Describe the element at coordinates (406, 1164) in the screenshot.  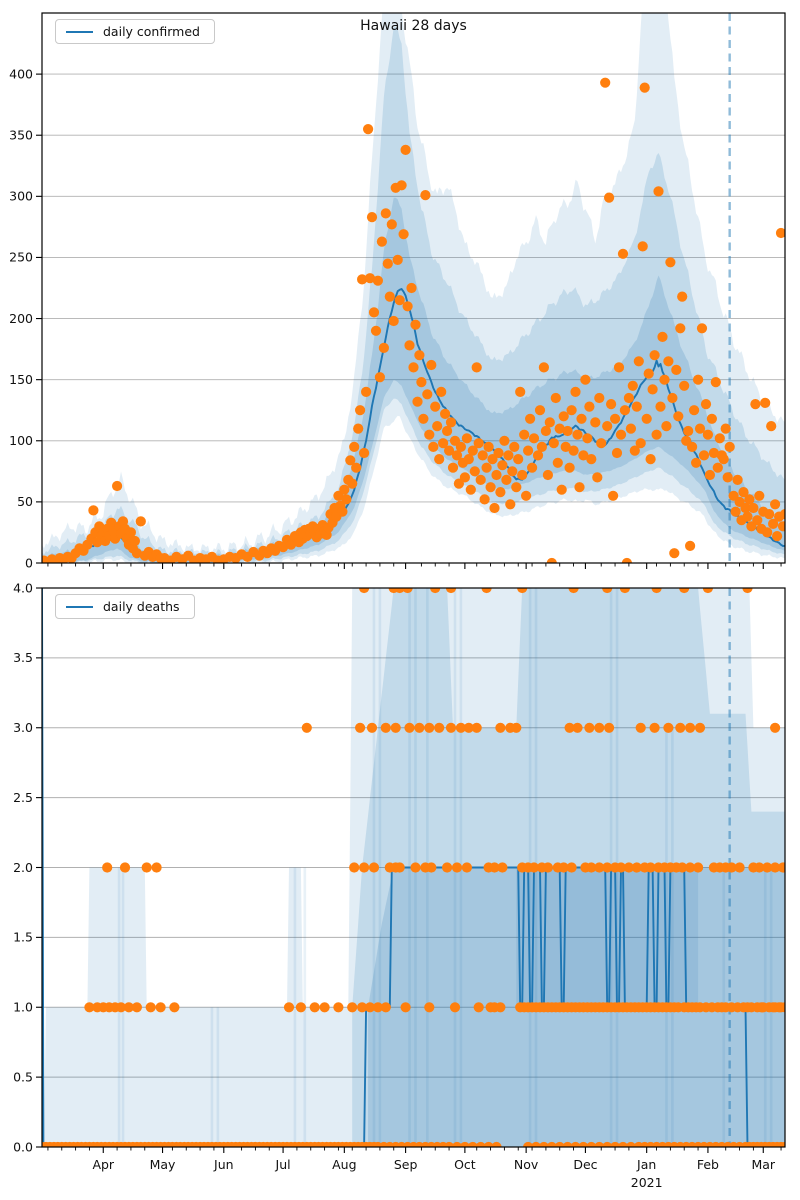
I see `svg-text: Sep` at that location.